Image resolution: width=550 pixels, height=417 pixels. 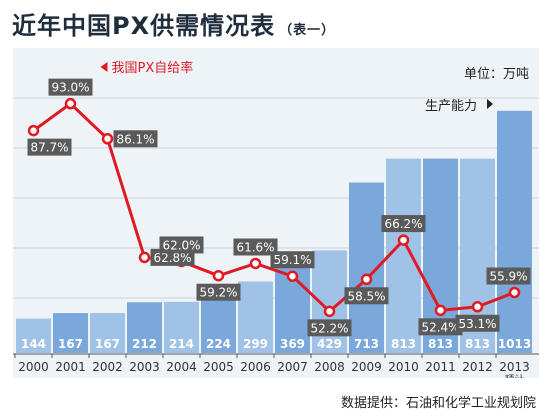 I want to click on ratio-label-text: 53.1%, so click(x=477, y=324).